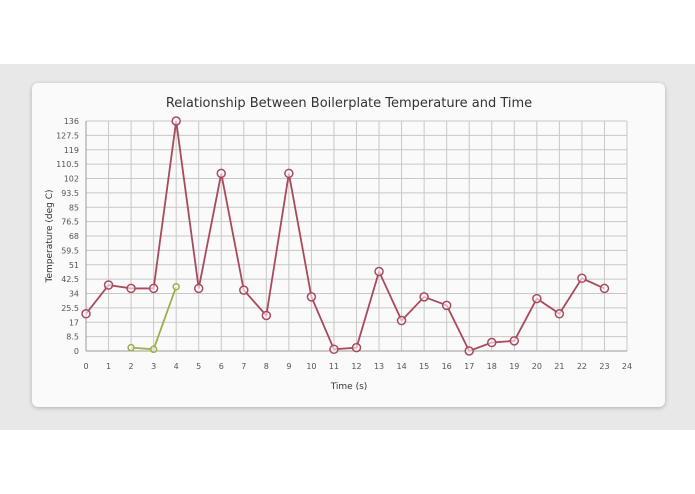 The height and width of the screenshot is (494, 695). What do you see at coordinates (401, 366) in the screenshot?
I see `x-tick-label: 14` at bounding box center [401, 366].